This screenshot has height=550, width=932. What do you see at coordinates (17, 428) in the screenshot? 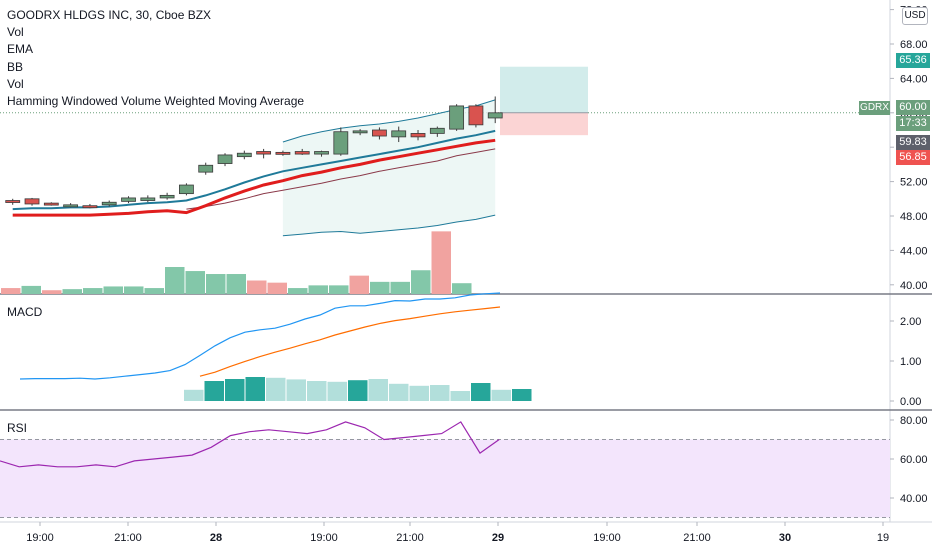
I see `rsi-pane-label: RSI` at bounding box center [17, 428].